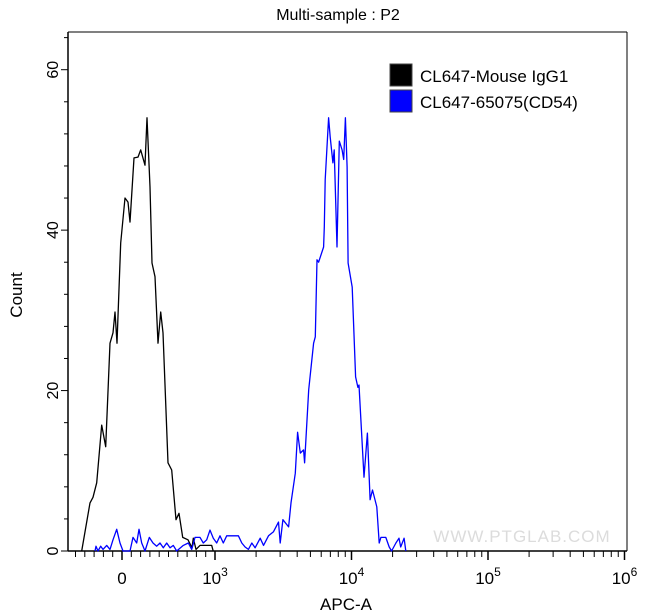  Describe the element at coordinates (215, 576) in the screenshot. I see `x-tick-label: 10³` at that location.